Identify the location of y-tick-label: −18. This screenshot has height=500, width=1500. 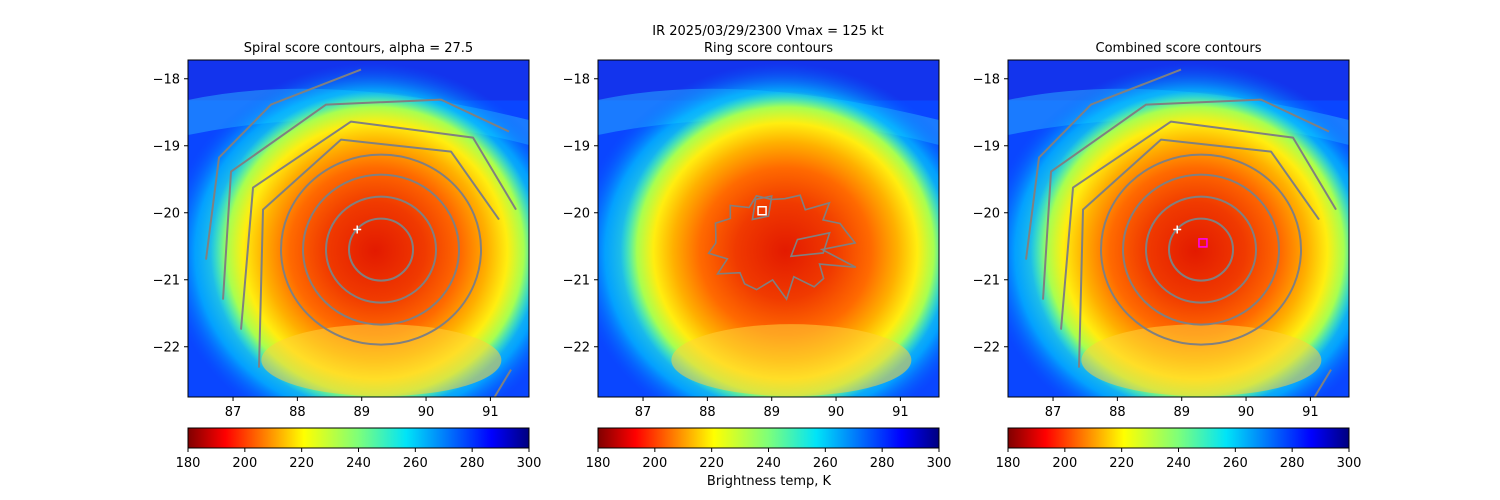
(986, 79).